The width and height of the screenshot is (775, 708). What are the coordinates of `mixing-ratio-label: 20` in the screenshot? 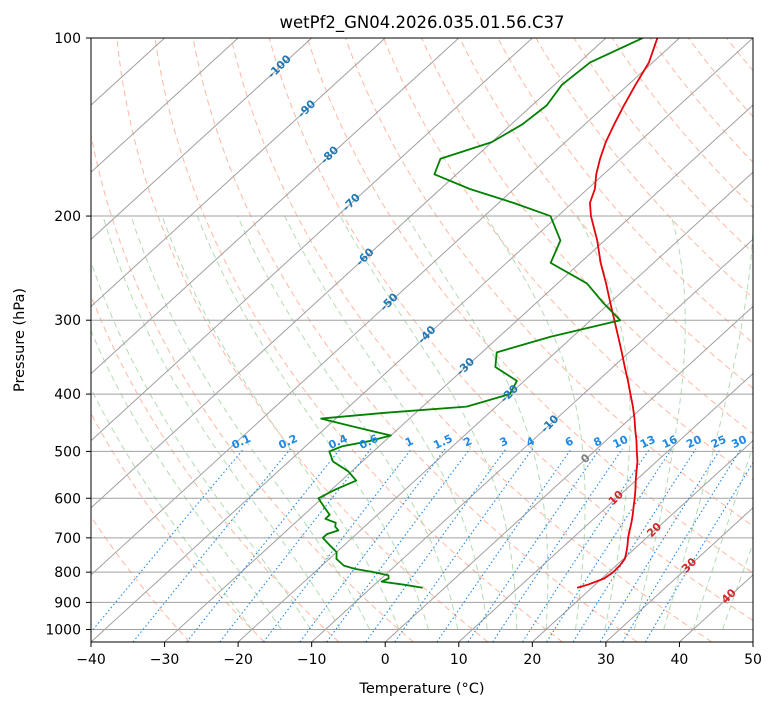 It's located at (694, 442).